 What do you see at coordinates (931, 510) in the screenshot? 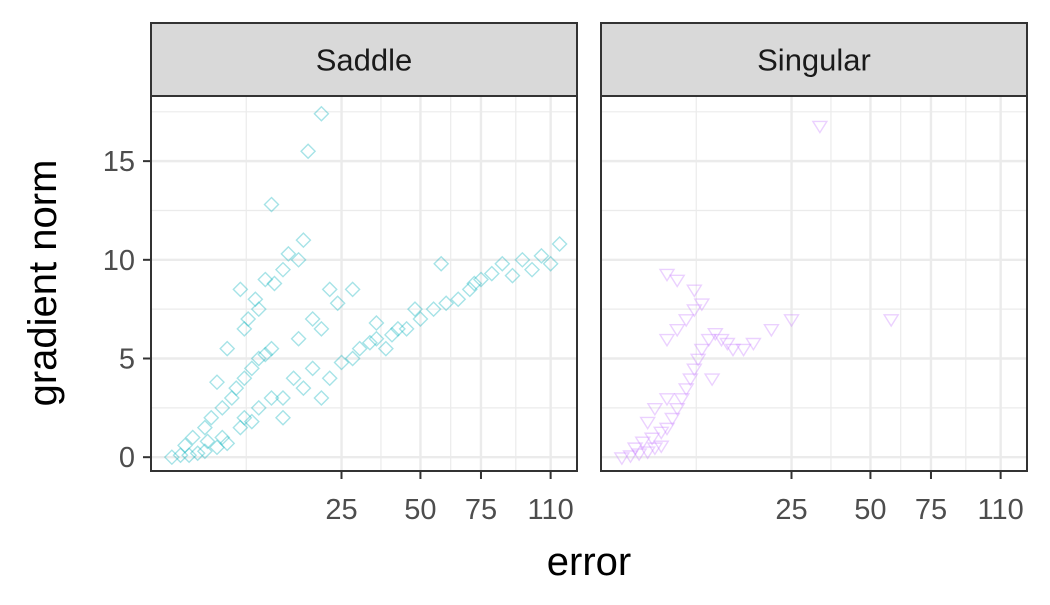
I see `x-tick-label: 75` at bounding box center [931, 510].